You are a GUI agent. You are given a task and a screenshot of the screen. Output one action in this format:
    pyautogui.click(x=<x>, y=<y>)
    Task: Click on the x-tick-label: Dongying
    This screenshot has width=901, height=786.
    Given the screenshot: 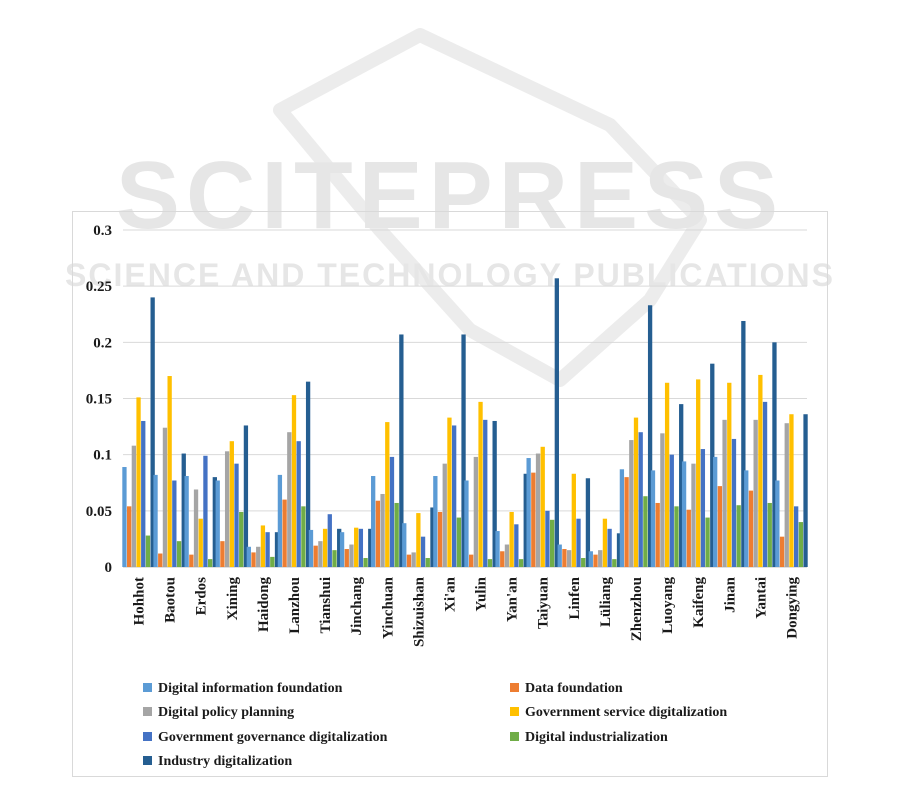 What is the action you would take?
    pyautogui.click(x=793, y=608)
    